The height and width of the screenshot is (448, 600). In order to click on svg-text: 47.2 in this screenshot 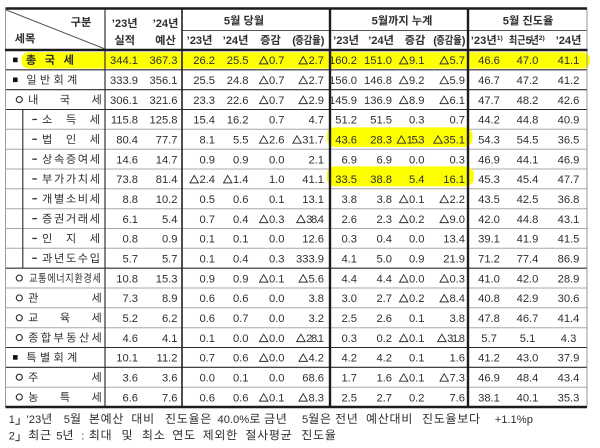, I will do `click(528, 81)`.